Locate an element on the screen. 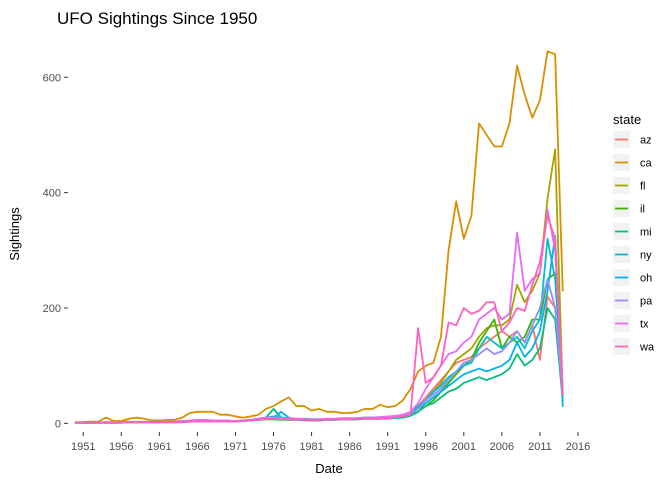 The height and width of the screenshot is (480, 672). legend-label-az: az is located at coordinates (646, 141).